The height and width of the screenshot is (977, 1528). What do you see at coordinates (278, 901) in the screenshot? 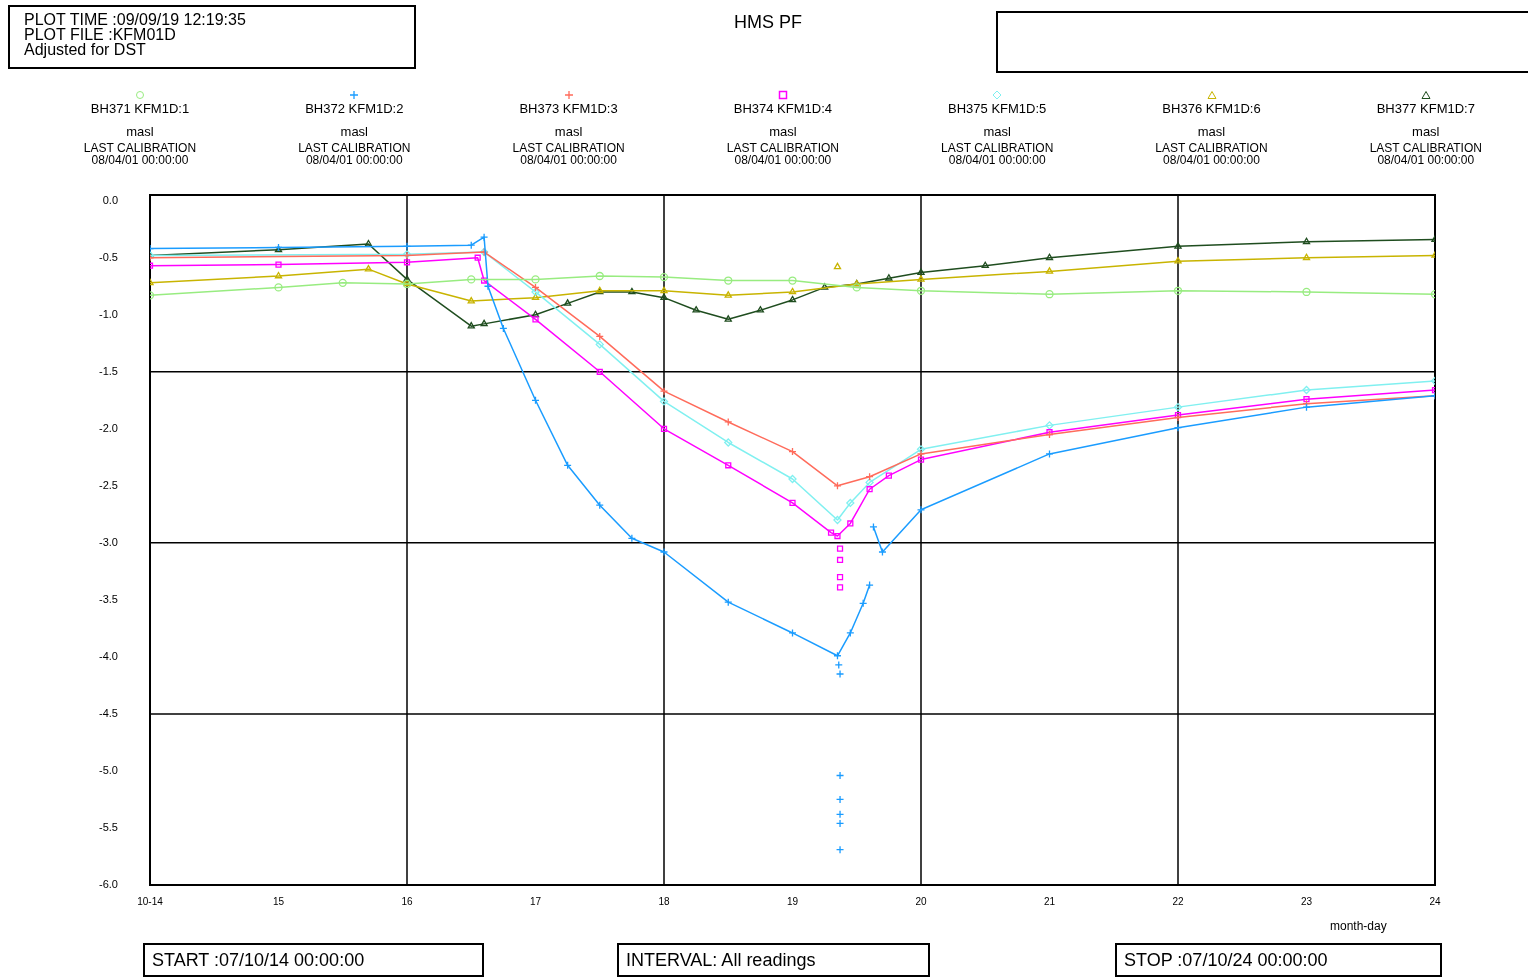
I see `x-tick-label: 15` at bounding box center [278, 901].